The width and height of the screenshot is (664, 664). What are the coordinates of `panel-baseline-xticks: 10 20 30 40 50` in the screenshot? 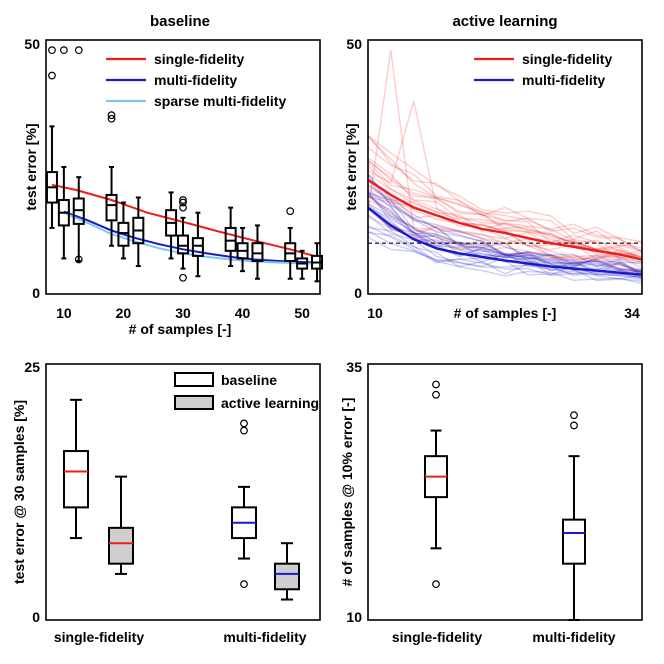 It's located at (183, 313).